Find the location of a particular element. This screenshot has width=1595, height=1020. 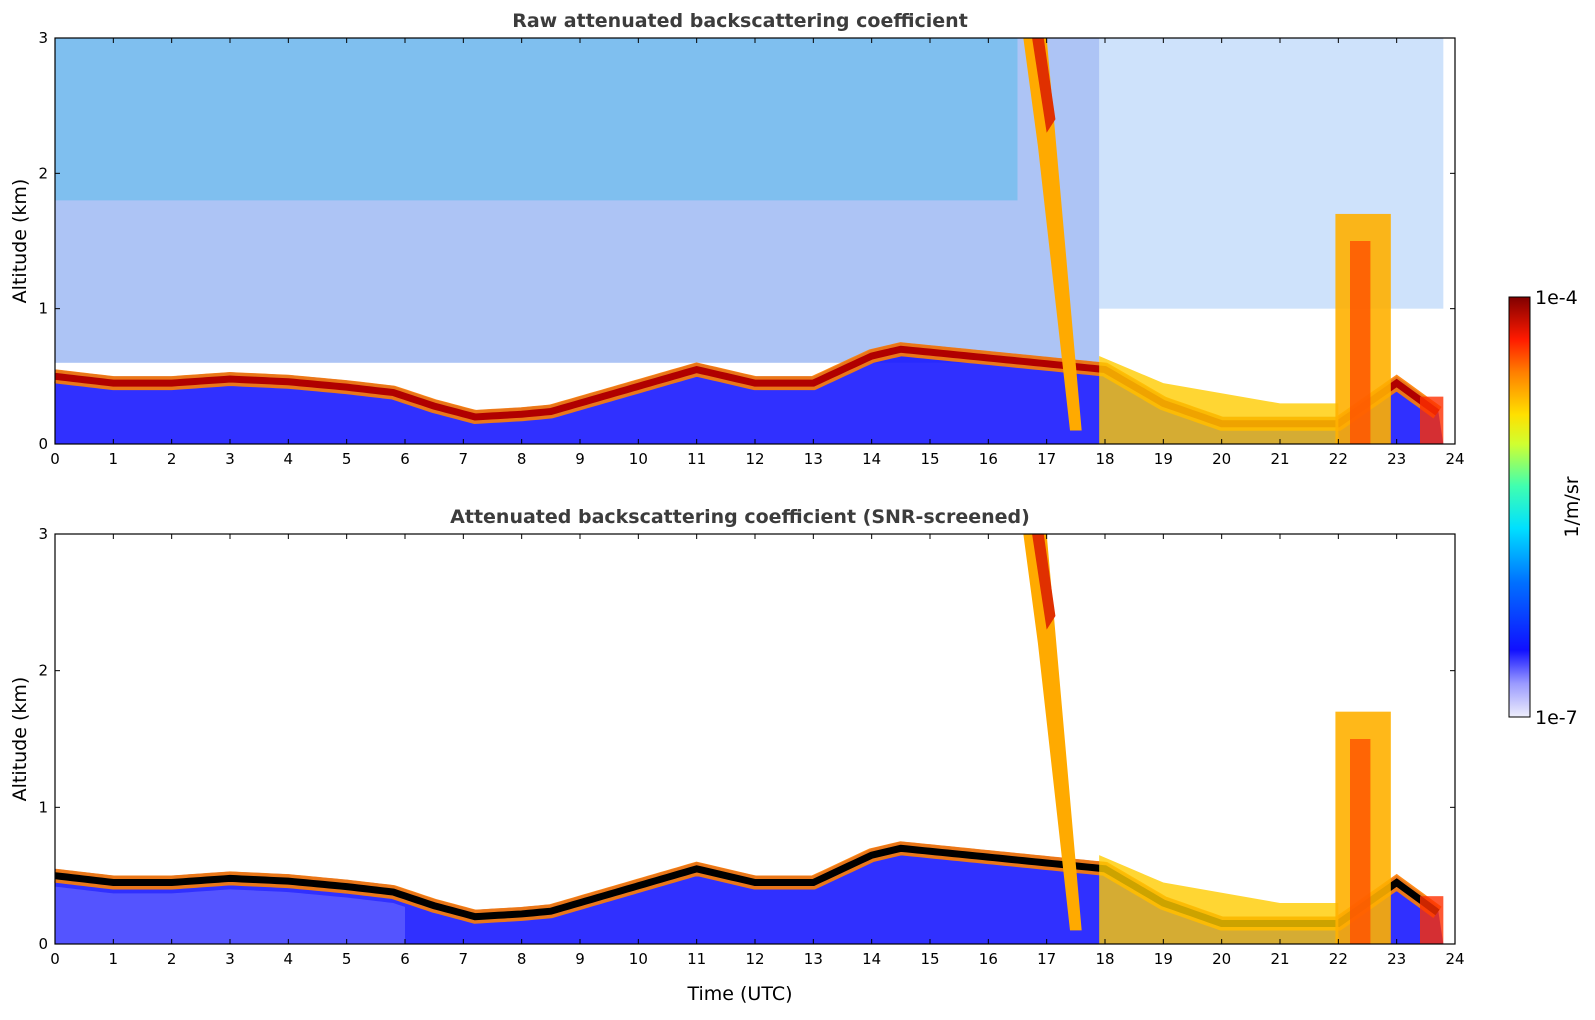

x-axis-label: Time (UTC) is located at coordinates (739, 994).